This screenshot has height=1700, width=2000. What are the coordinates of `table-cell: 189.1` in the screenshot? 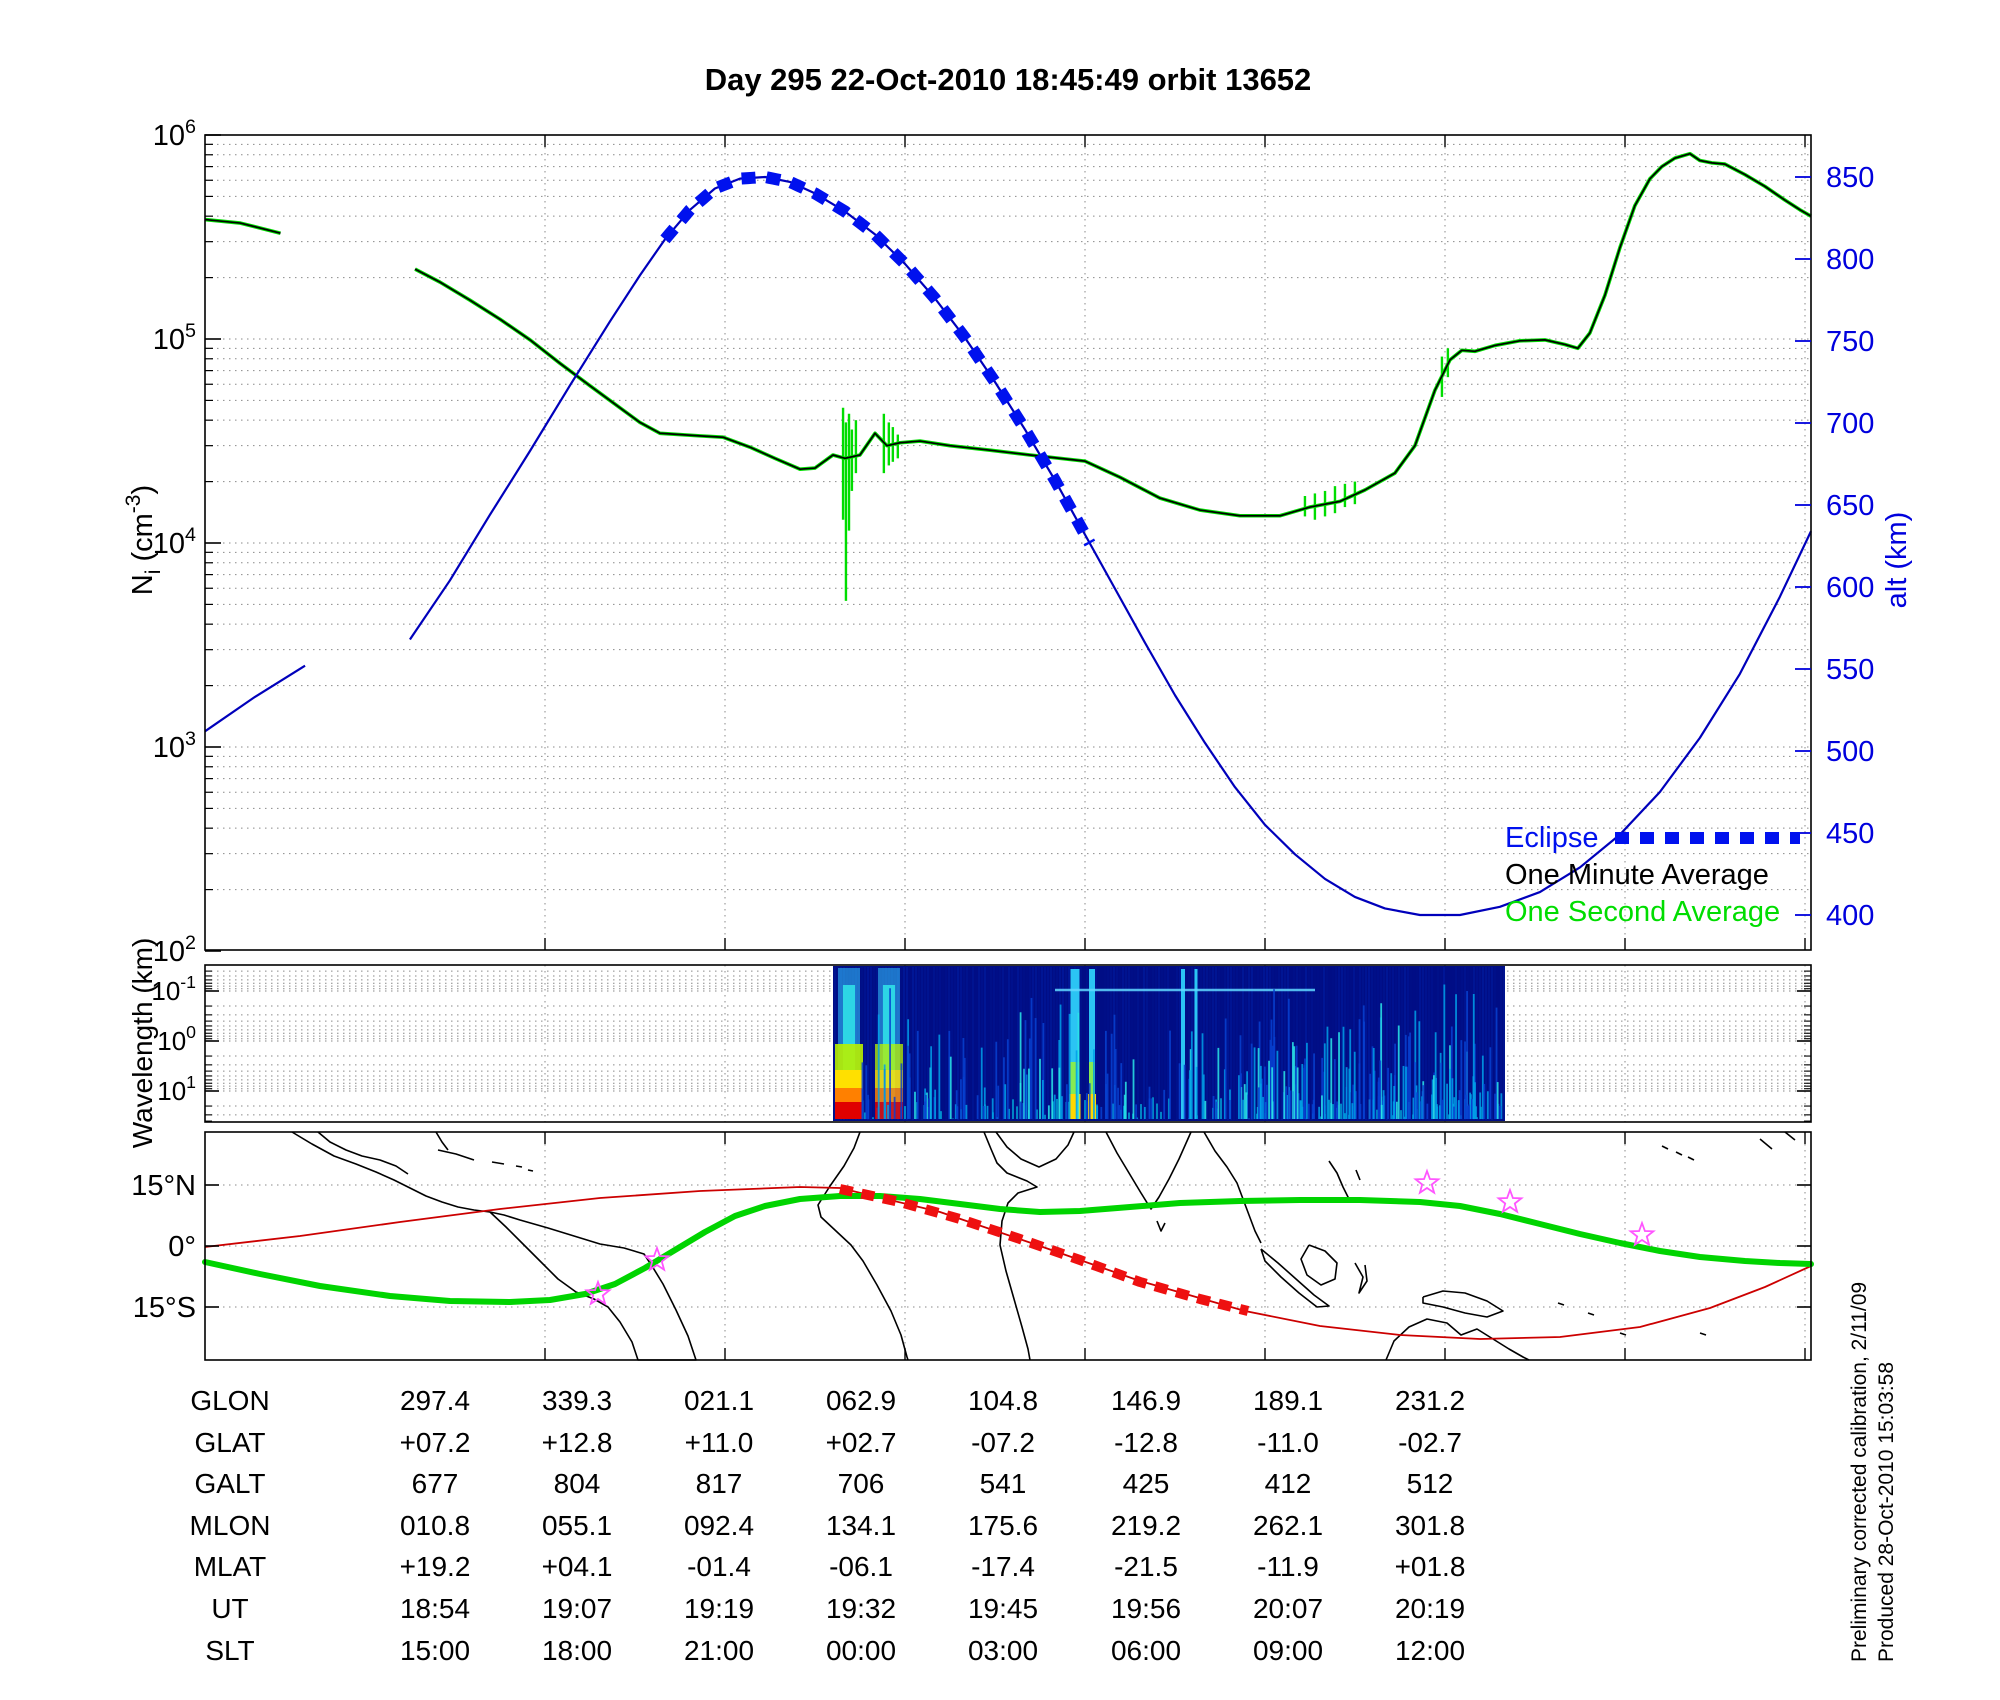 It's located at (1288, 1400).